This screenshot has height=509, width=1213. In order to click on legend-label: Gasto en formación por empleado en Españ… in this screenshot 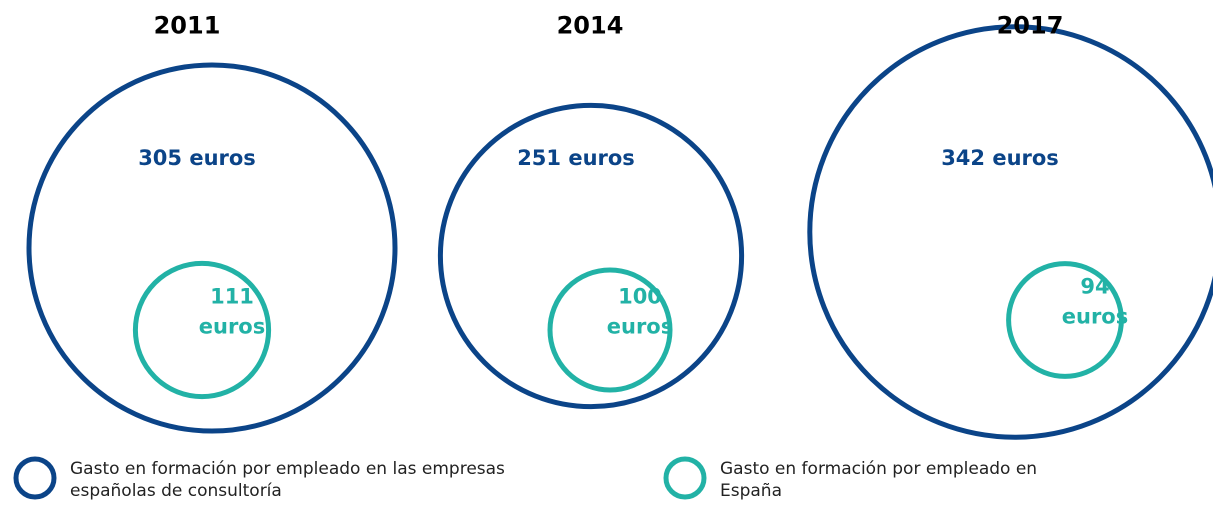, I will do `click(879, 480)`.